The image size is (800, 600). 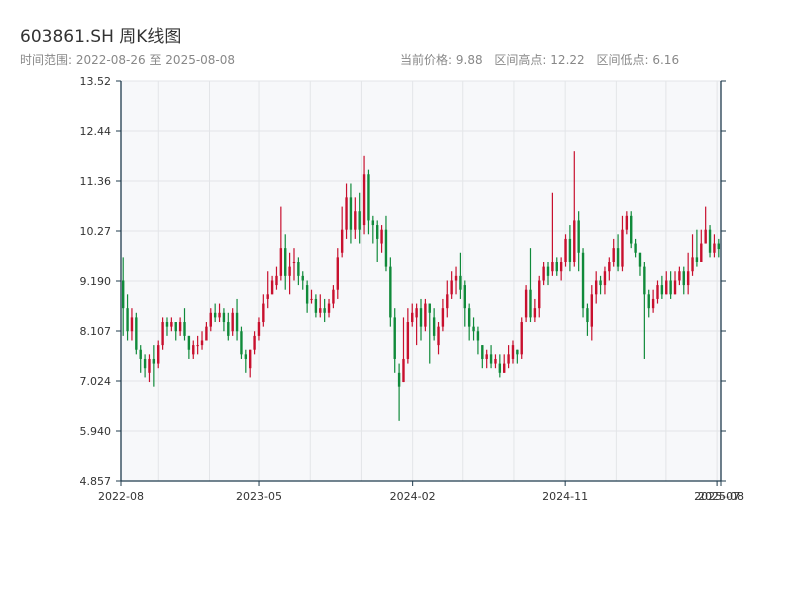 What do you see at coordinates (96, 281) in the screenshot?
I see `y-tick-label: 9.190` at bounding box center [96, 281].